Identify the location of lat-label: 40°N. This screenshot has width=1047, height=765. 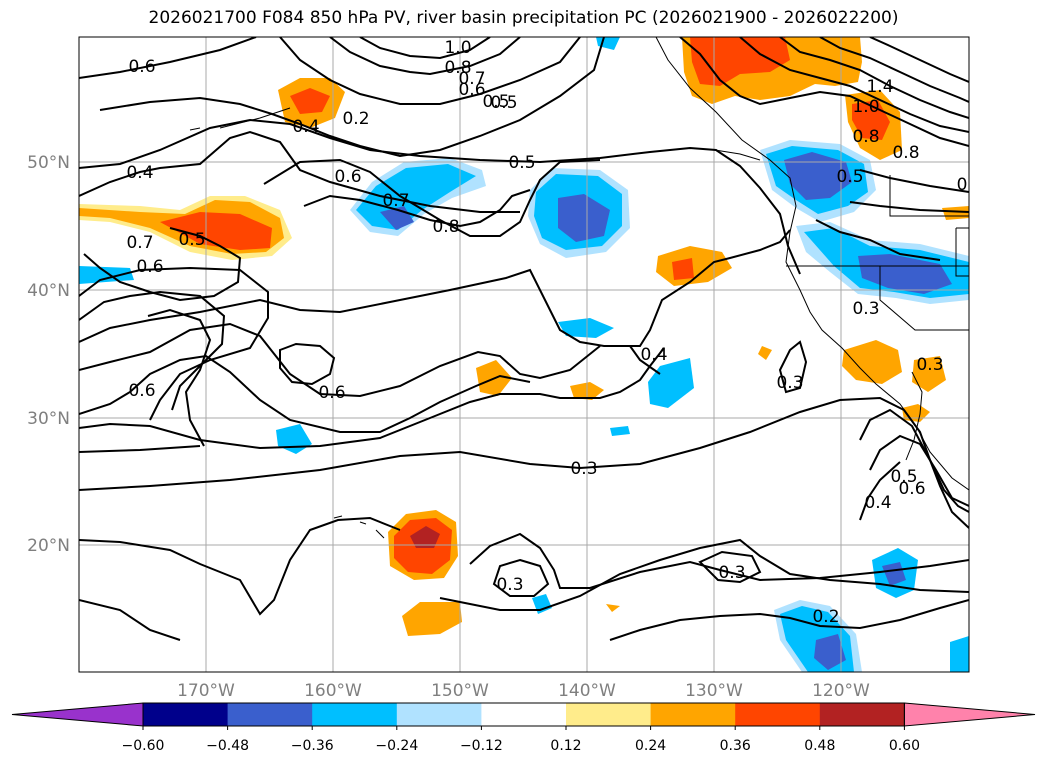
(48, 291).